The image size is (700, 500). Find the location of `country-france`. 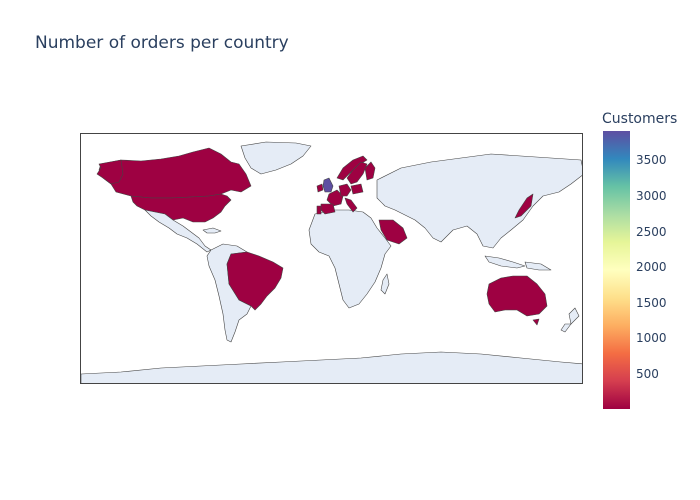

country-france is located at coordinates (335, 198).